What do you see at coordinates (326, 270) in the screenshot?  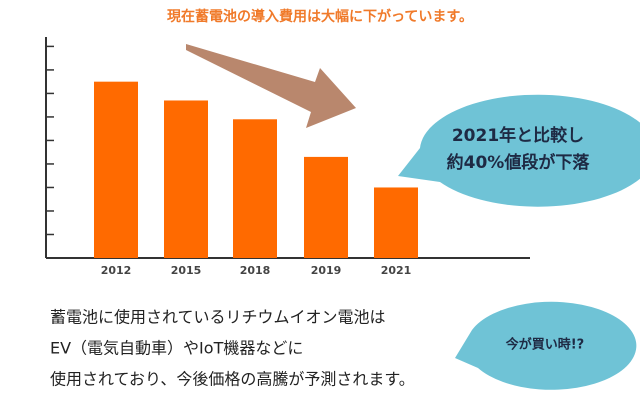 I see `x-tick-label: 2019` at bounding box center [326, 270].